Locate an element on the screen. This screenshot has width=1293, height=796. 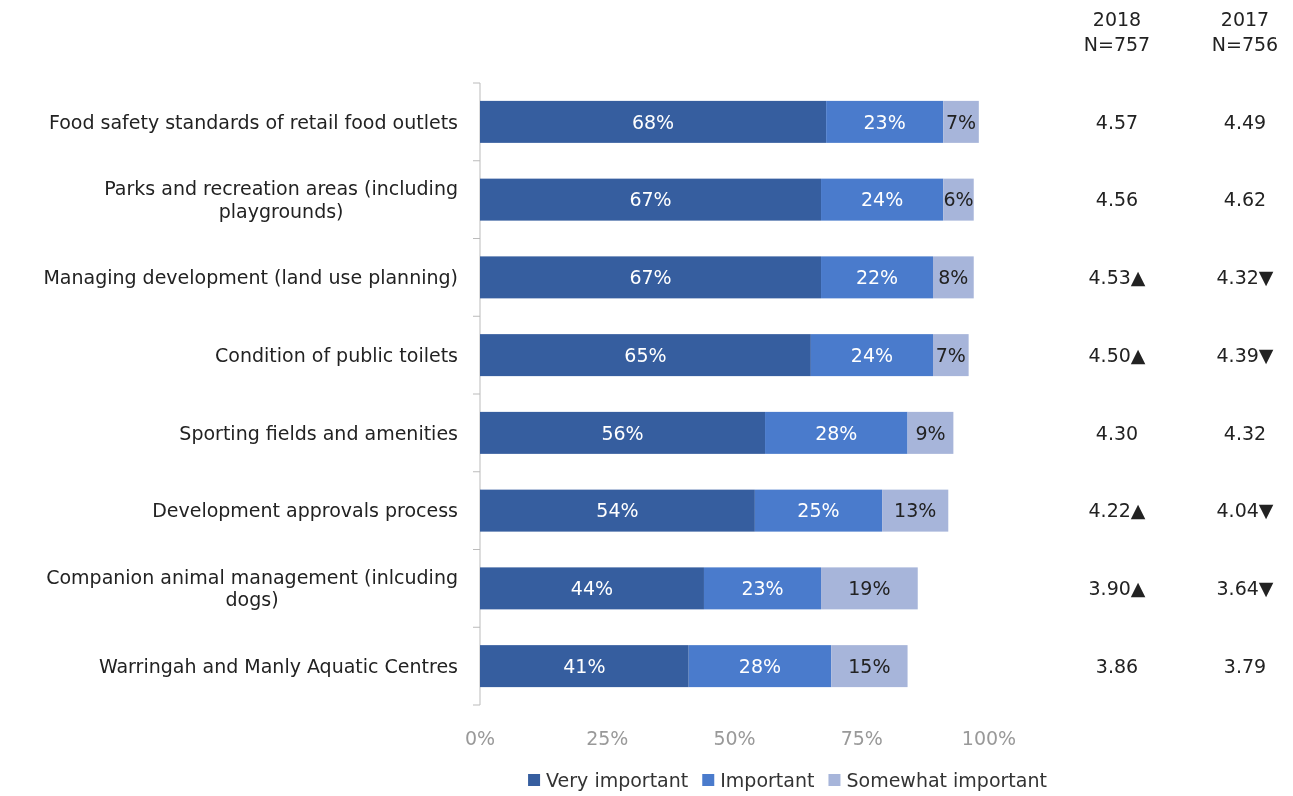
text: 4.32 is located at coordinates (1245, 432).